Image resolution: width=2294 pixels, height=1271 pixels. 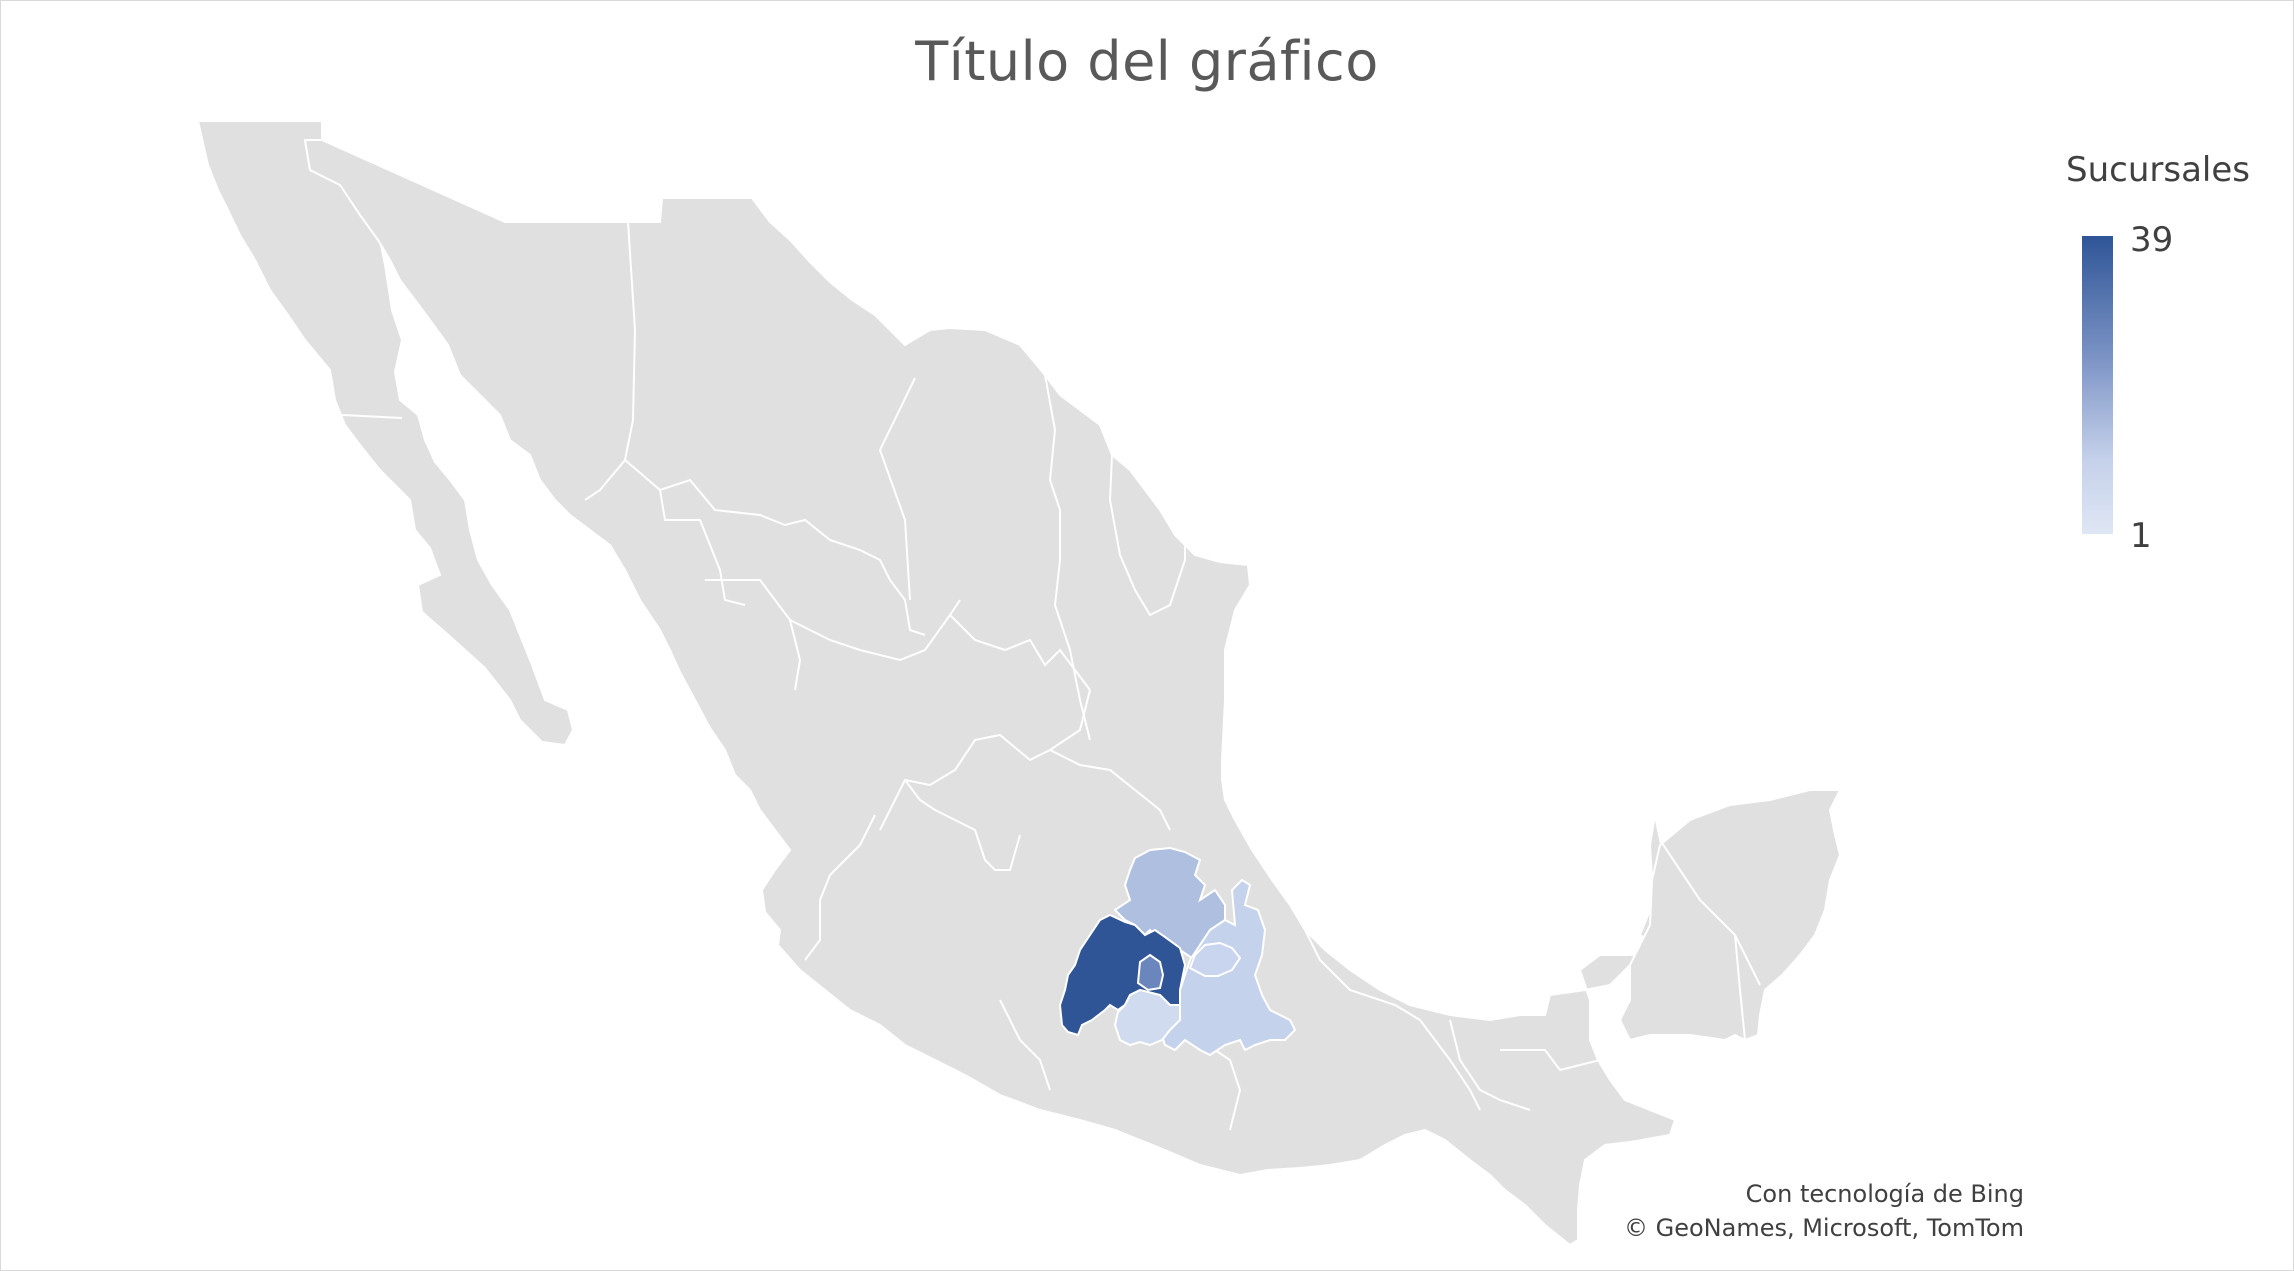 What do you see at coordinates (1147, 61) in the screenshot?
I see `chart-title: Título del gráfico` at bounding box center [1147, 61].